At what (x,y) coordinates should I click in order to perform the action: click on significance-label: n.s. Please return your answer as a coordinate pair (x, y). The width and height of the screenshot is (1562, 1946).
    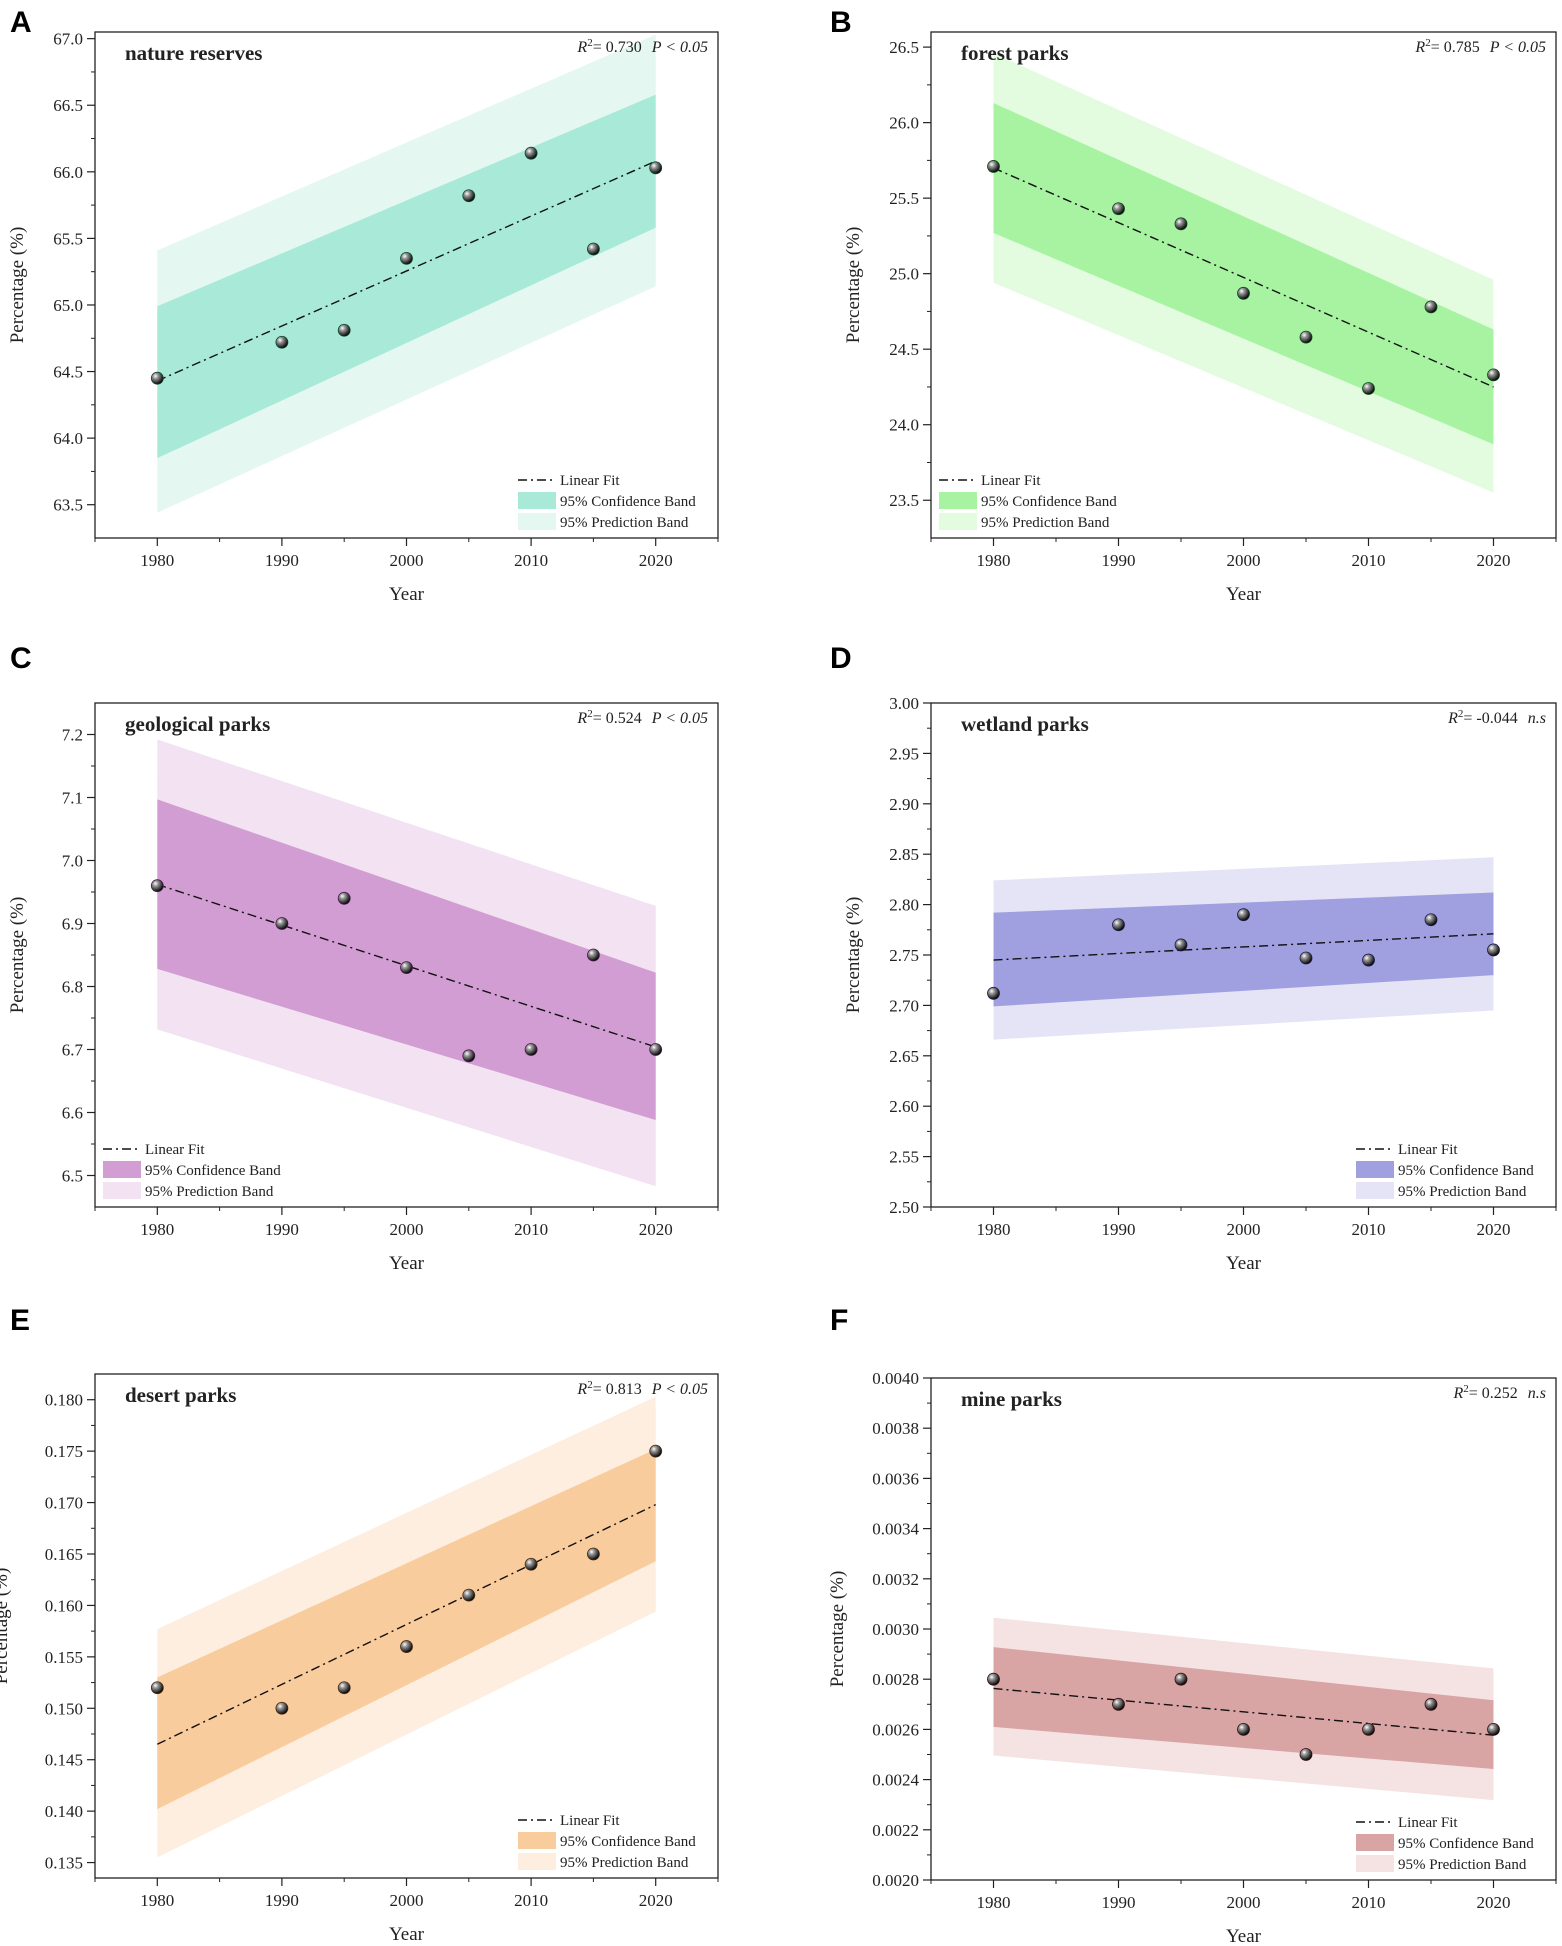
    Looking at the image, I should click on (1537, 718).